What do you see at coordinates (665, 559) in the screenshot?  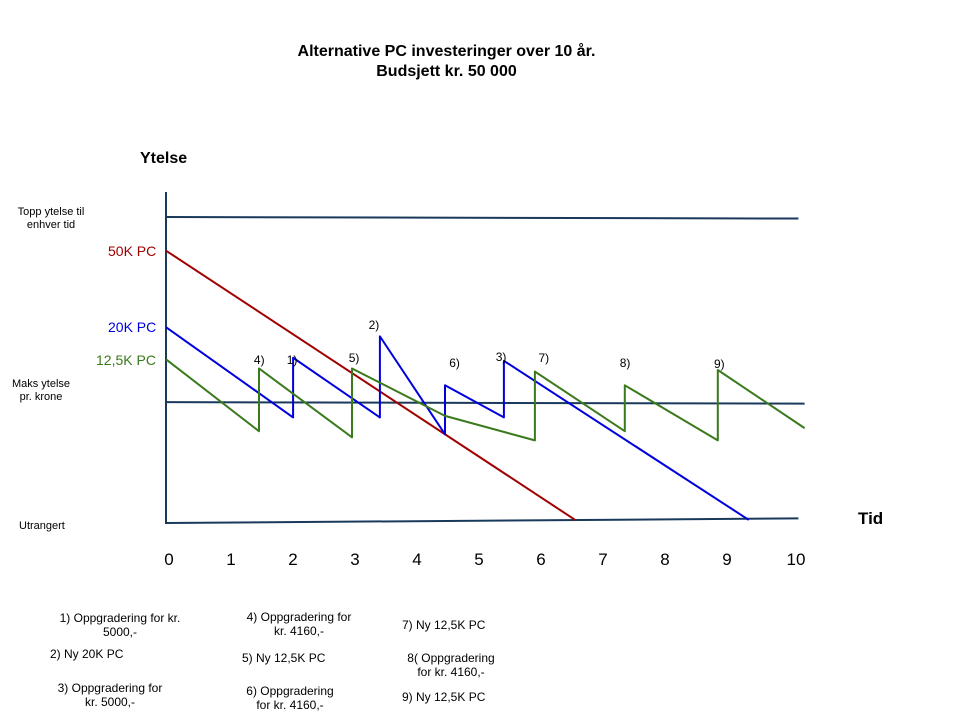 I see `x-tick-label: 8` at bounding box center [665, 559].